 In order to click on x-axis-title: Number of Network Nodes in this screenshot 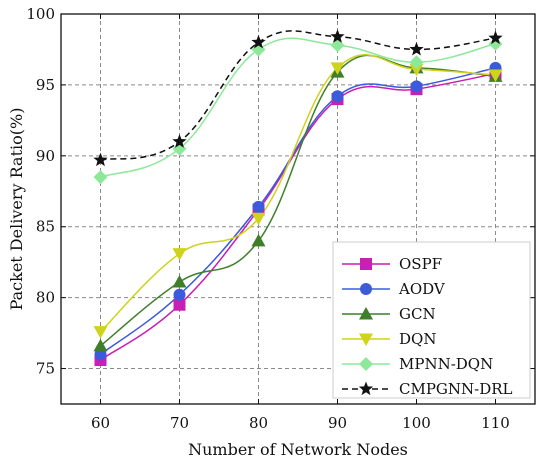, I will do `click(298, 449)`.